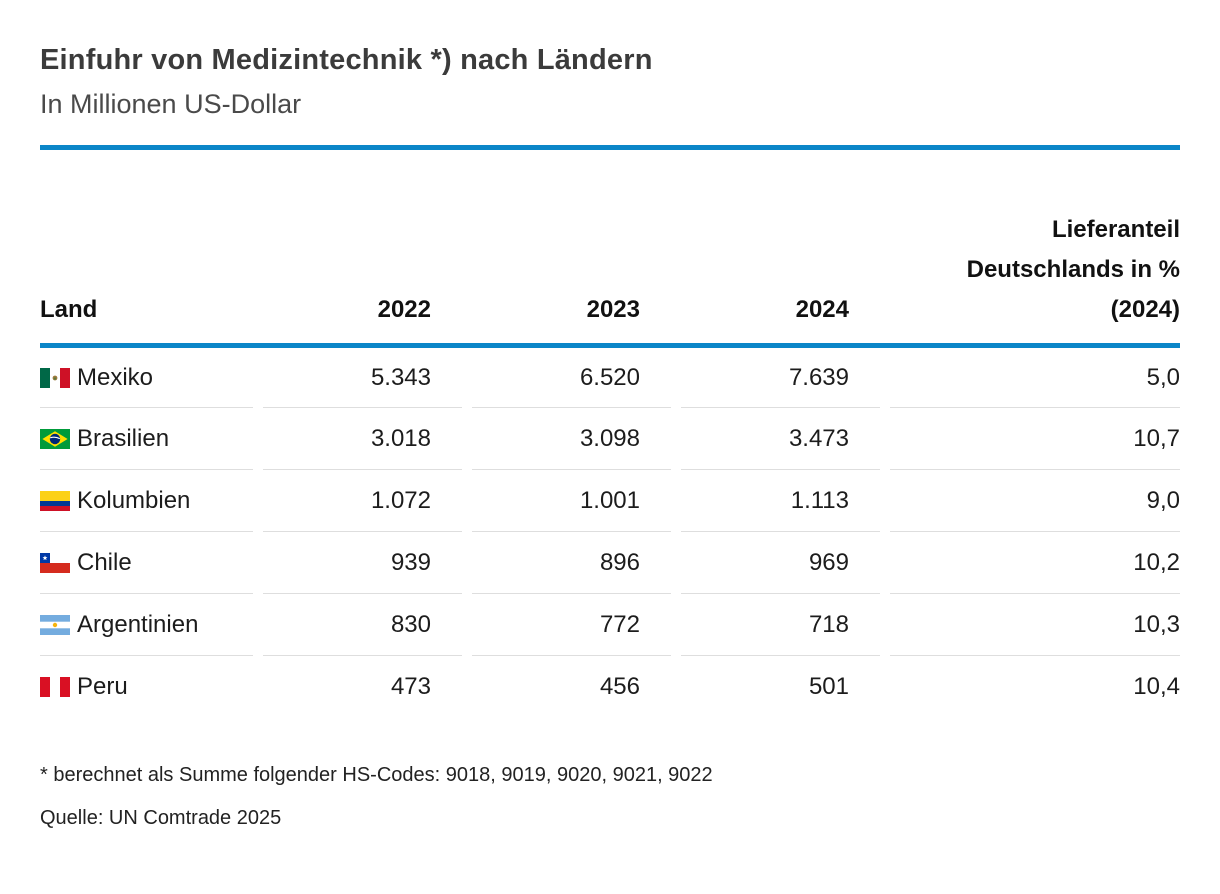  I want to click on country-name: Peru, so click(102, 686).